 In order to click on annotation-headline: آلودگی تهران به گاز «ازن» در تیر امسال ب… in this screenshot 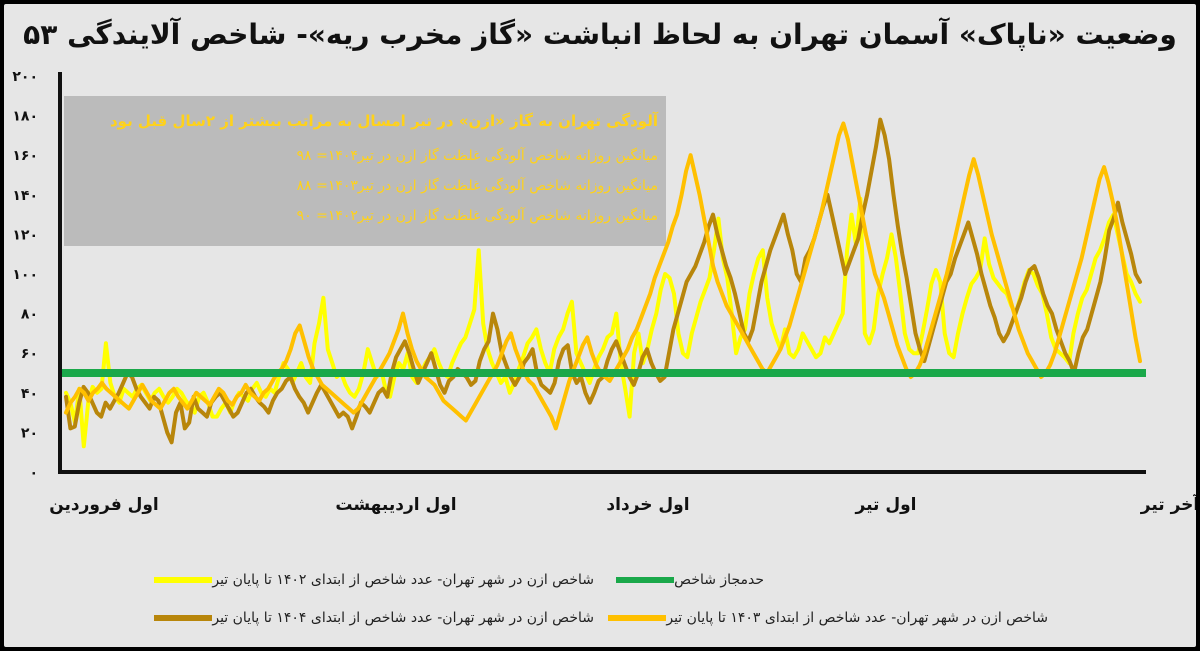, I will do `click(384, 121)`.